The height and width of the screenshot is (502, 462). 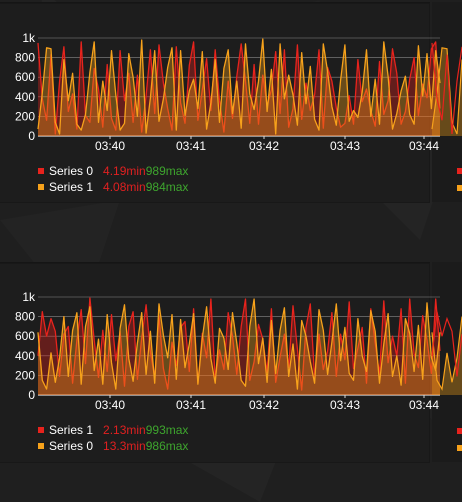 I want to click on legend-row: Series 0 4.19min 989max, so click(x=113, y=171).